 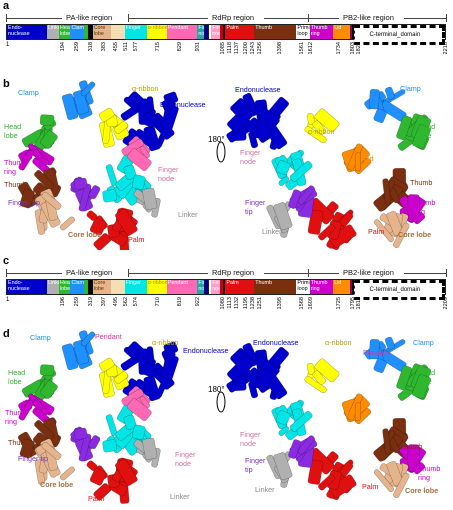 I want to click on residue-number: 319, so click(x=91, y=302).